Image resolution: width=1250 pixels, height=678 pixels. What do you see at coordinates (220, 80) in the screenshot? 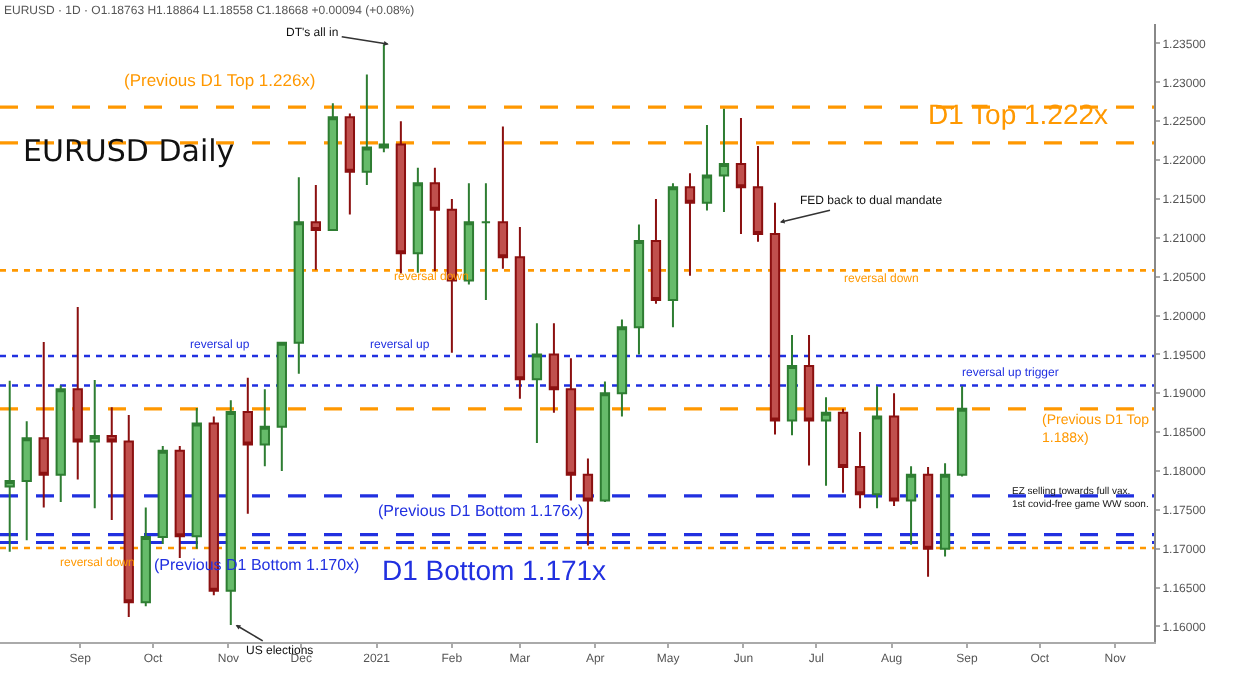
I see `ref-line-label: (Previous D1 Top 1.226x)` at bounding box center [220, 80].